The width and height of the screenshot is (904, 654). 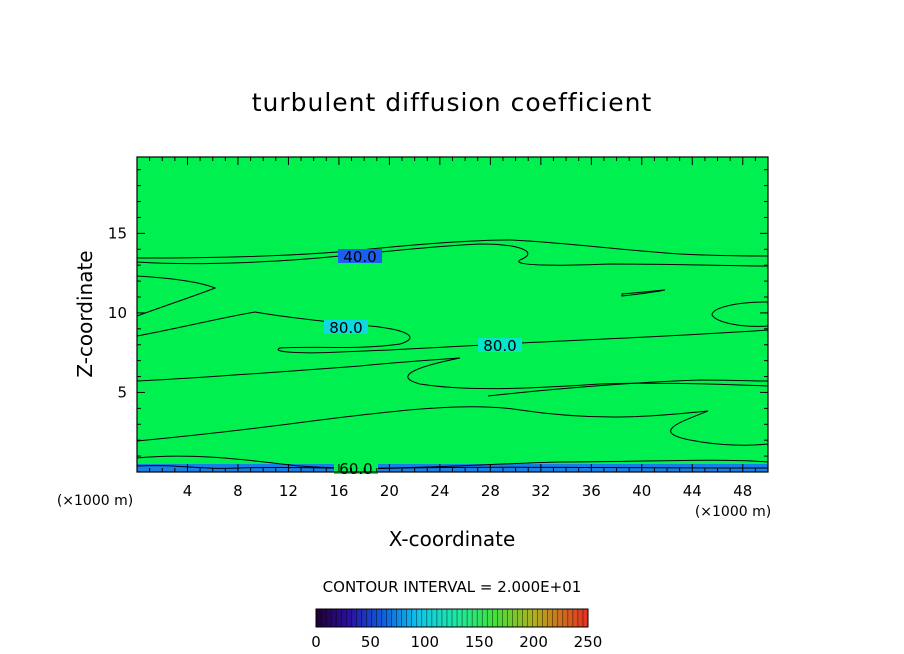 I want to click on chart-title: turbulent diffusion coefficient, so click(x=452, y=102).